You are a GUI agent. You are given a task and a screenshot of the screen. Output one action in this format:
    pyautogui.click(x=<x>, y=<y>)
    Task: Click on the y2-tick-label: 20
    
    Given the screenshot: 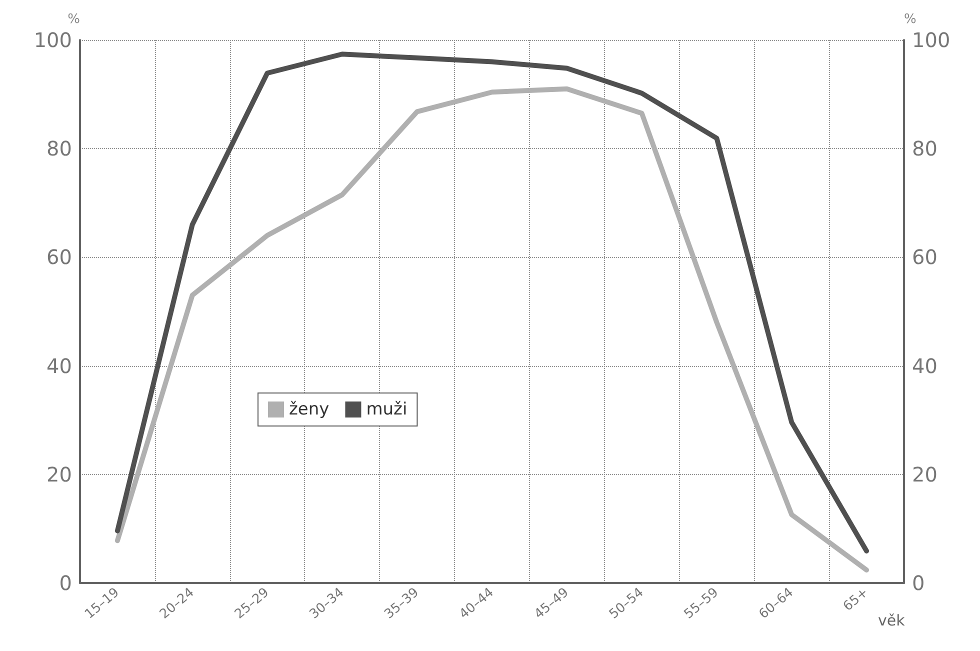 What is the action you would take?
    pyautogui.click(x=925, y=474)
    